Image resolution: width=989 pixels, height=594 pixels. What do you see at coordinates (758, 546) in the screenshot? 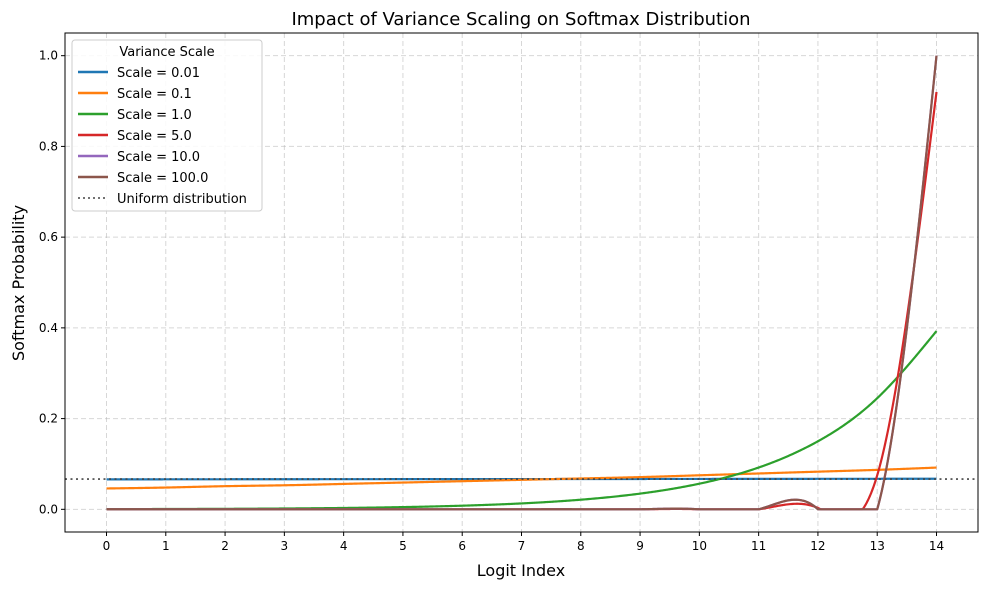
I see `x-tick-label: 11` at bounding box center [758, 546].